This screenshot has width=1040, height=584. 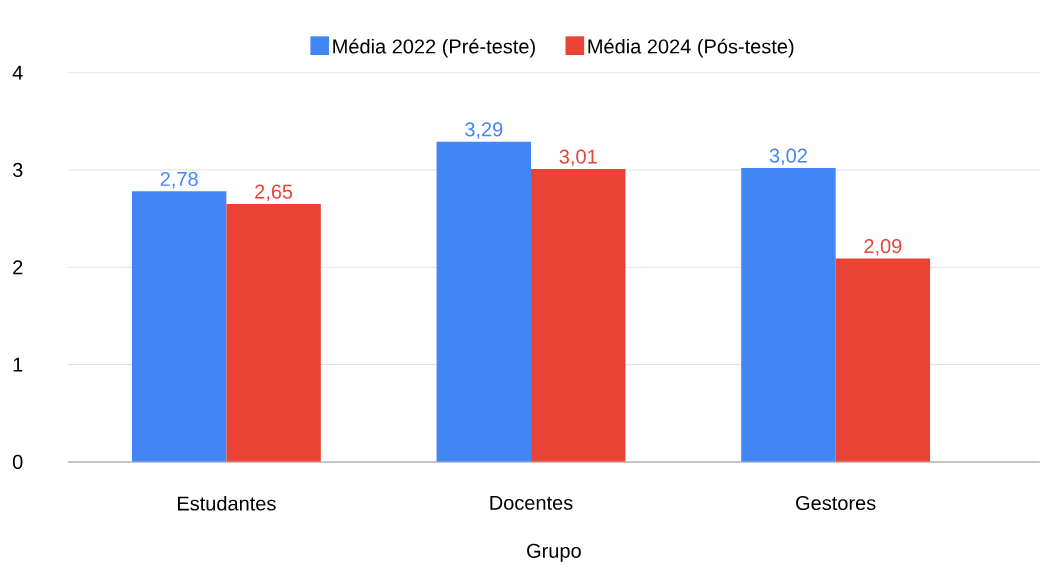 What do you see at coordinates (883, 247) in the screenshot?
I see `data-label: 2,09` at bounding box center [883, 247].